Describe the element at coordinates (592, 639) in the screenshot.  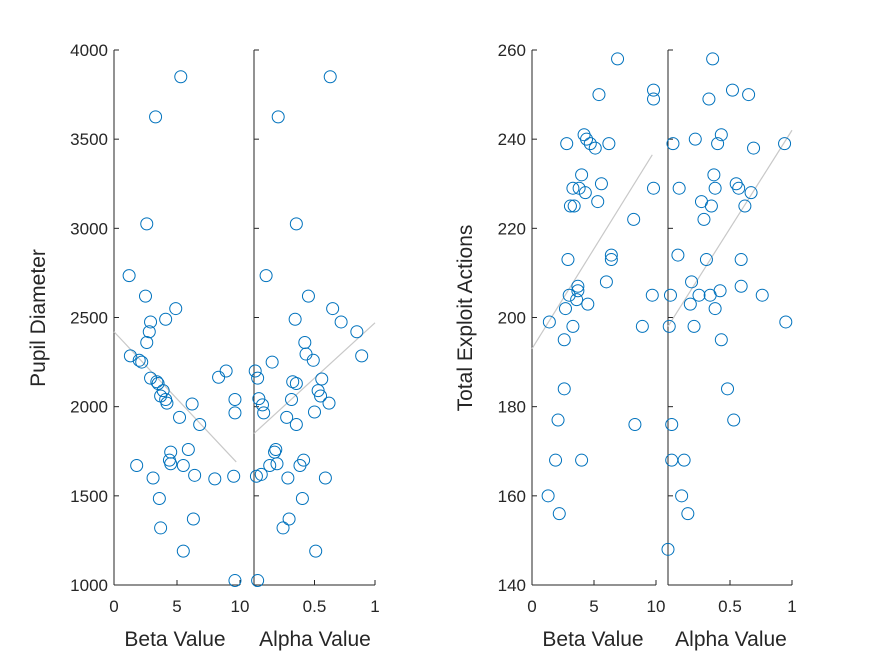
I see `x-axis-label-beta-exploit: Beta Value` at that location.